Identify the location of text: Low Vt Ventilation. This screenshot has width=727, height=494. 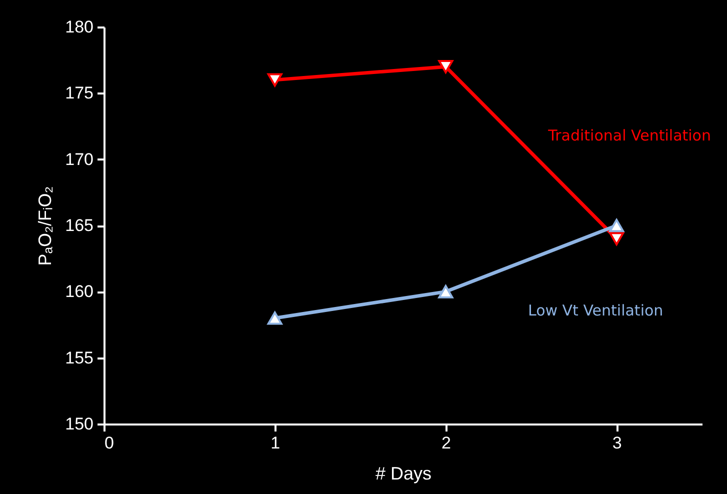
(596, 311).